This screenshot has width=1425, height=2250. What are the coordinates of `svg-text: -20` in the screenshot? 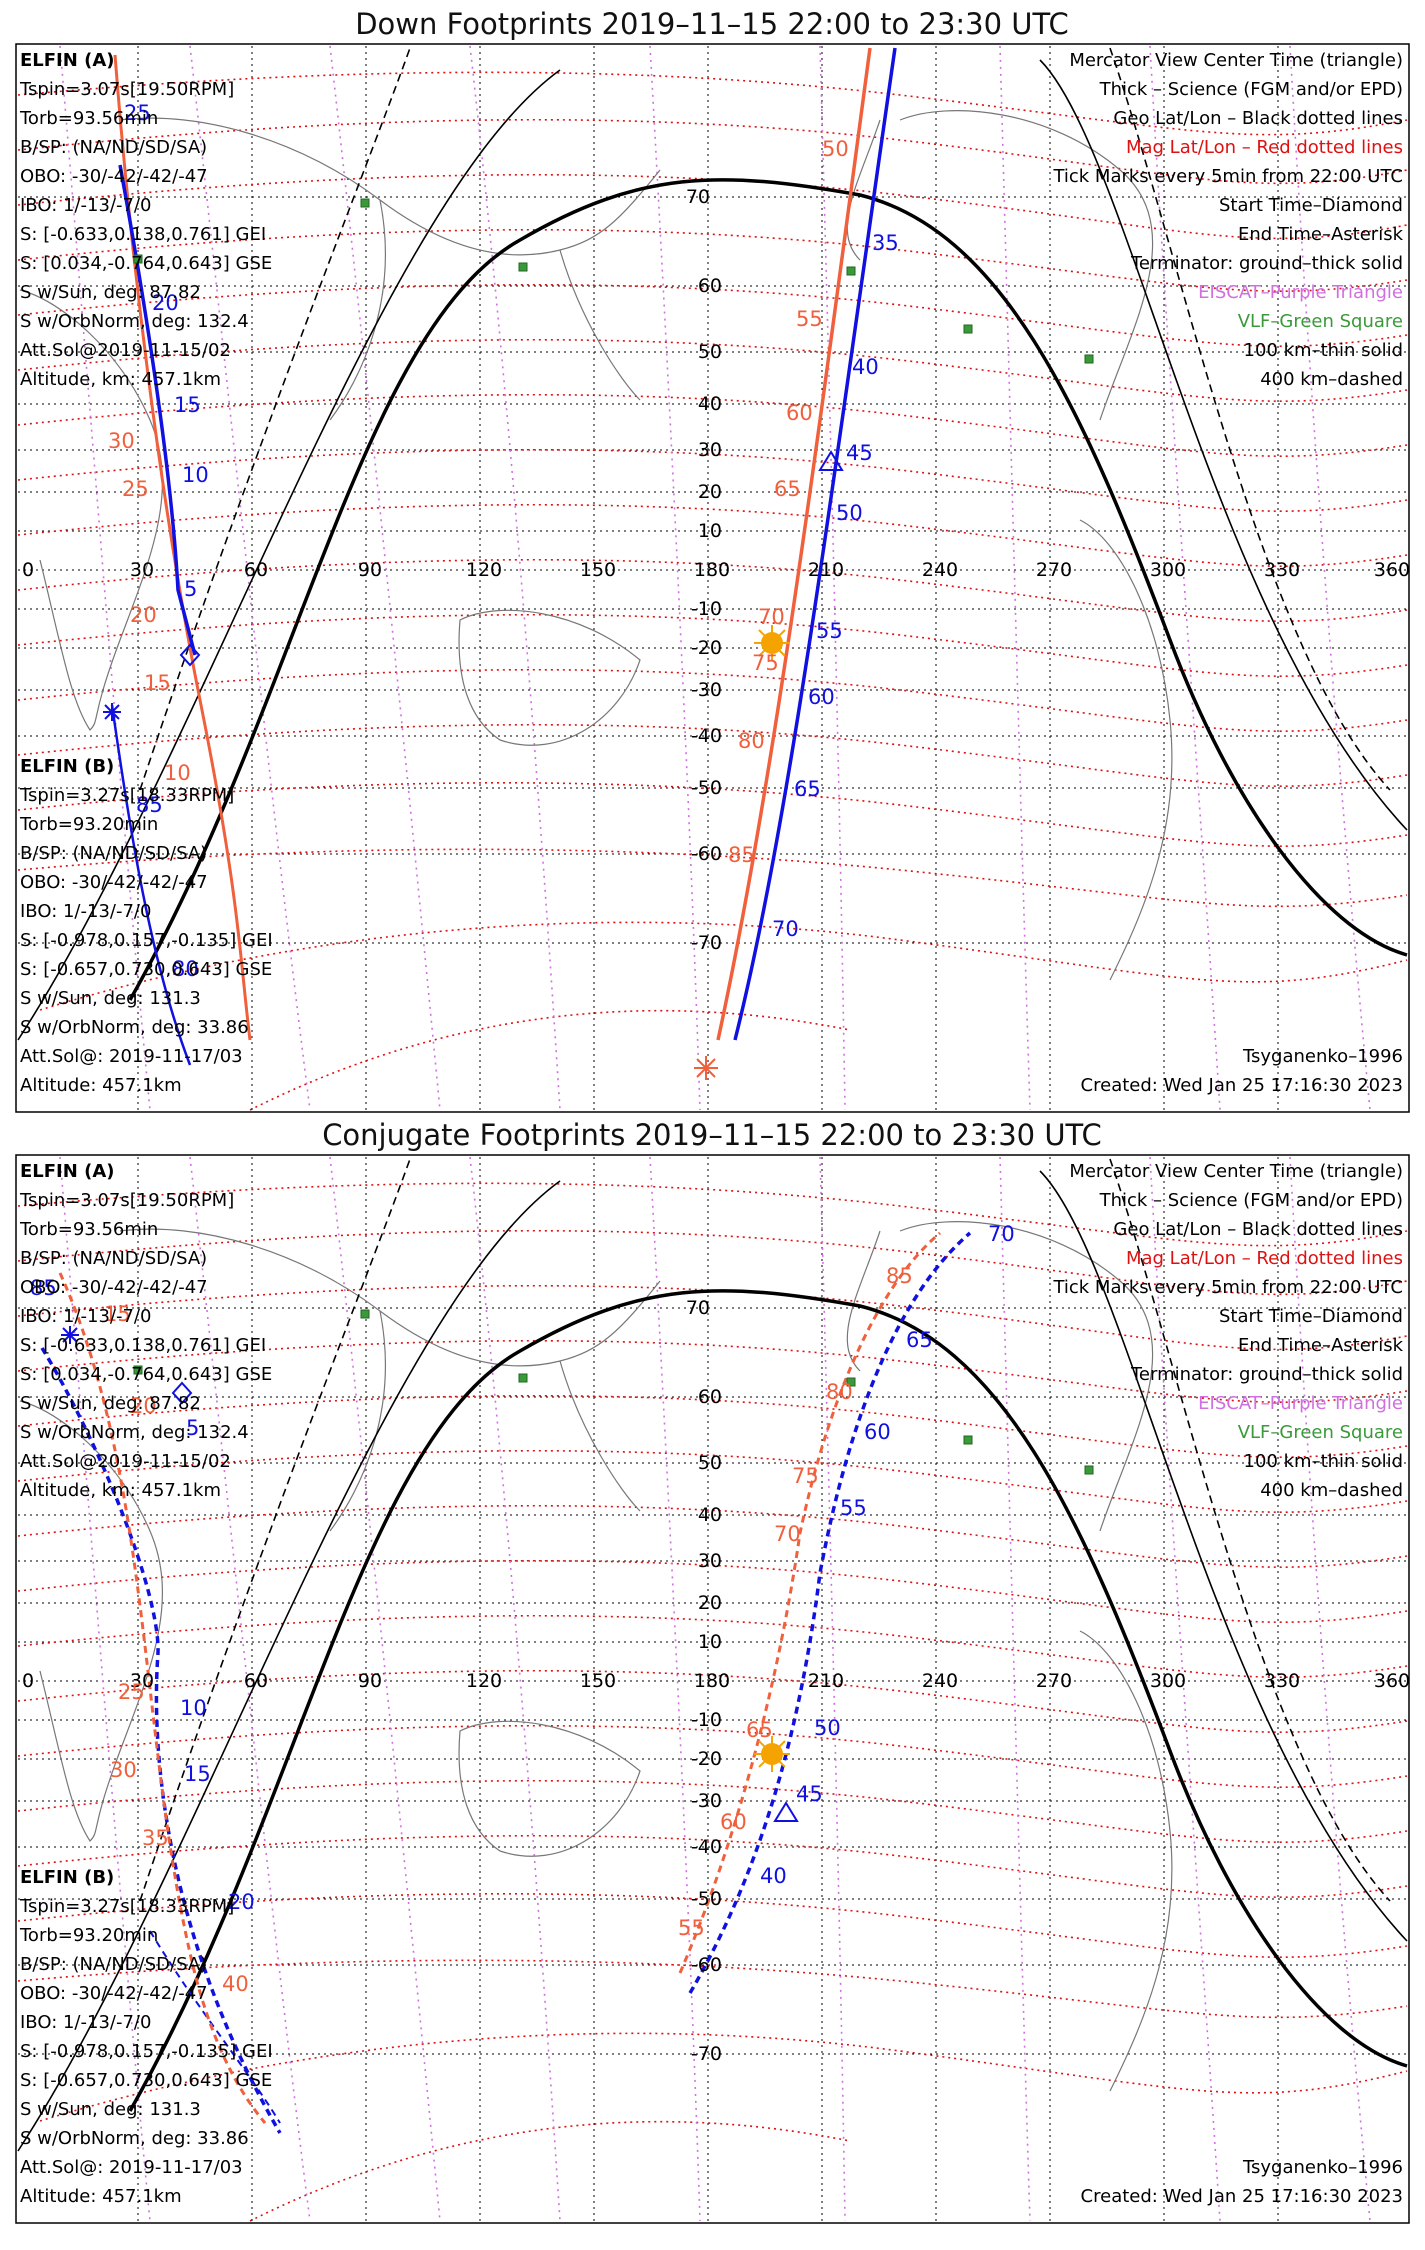 It's located at (706, 648).